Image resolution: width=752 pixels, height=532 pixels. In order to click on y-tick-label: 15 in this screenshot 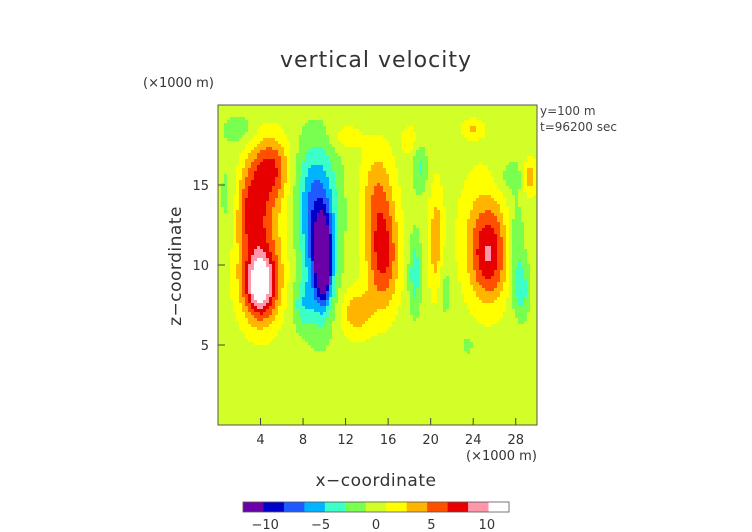, I will do `click(200, 186)`.